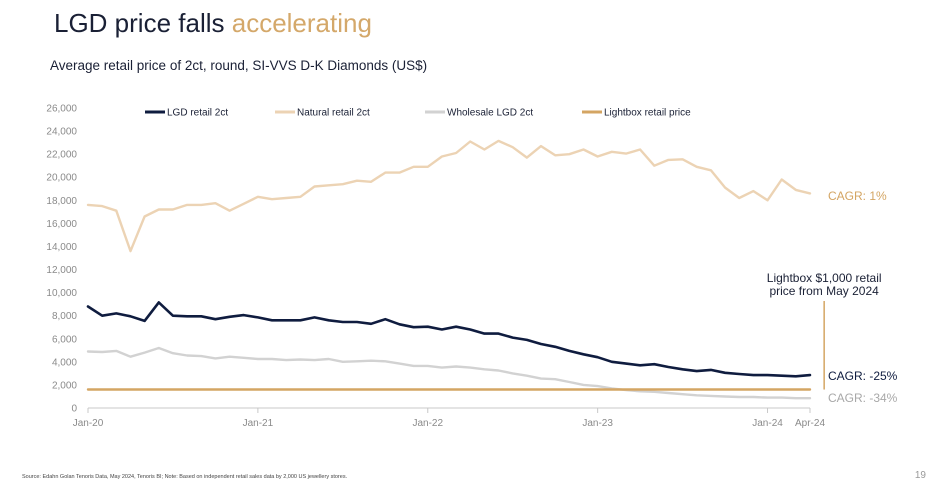 The width and height of the screenshot is (948, 492). Describe the element at coordinates (61, 201) in the screenshot. I see `y-tick-label: 18,000` at that location.